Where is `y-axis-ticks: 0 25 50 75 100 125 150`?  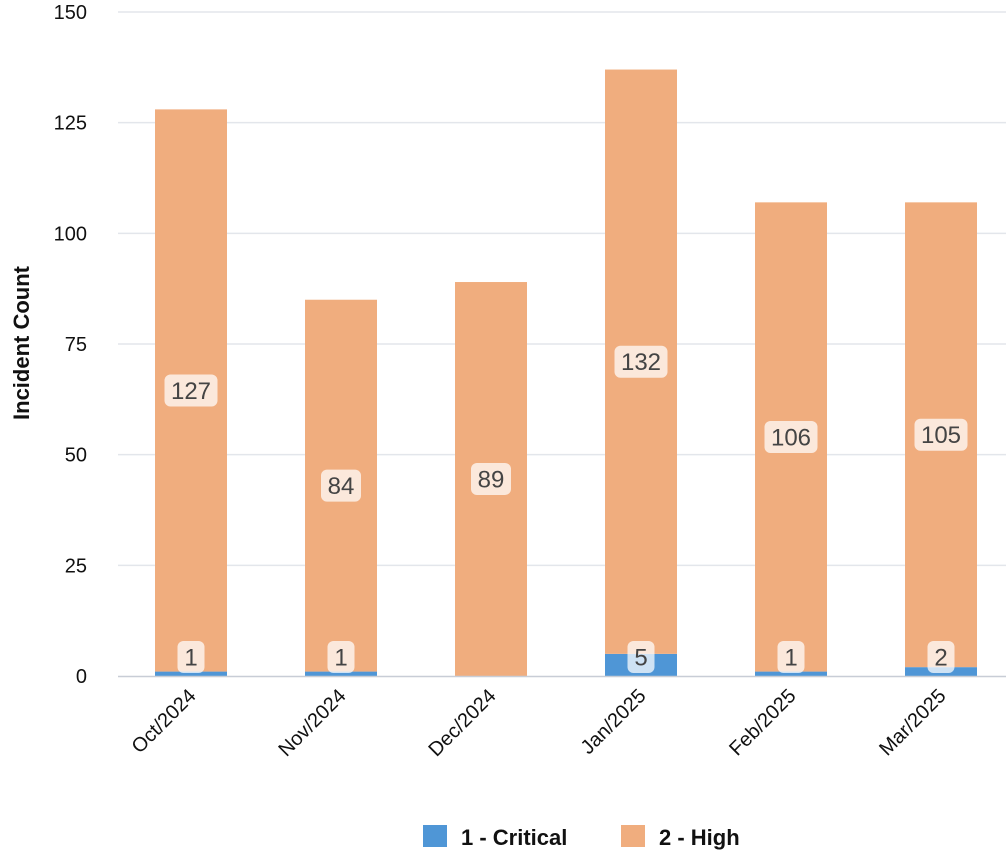
y-axis-ticks: 0 25 50 75 100 125 150 is located at coordinates (70, 345).